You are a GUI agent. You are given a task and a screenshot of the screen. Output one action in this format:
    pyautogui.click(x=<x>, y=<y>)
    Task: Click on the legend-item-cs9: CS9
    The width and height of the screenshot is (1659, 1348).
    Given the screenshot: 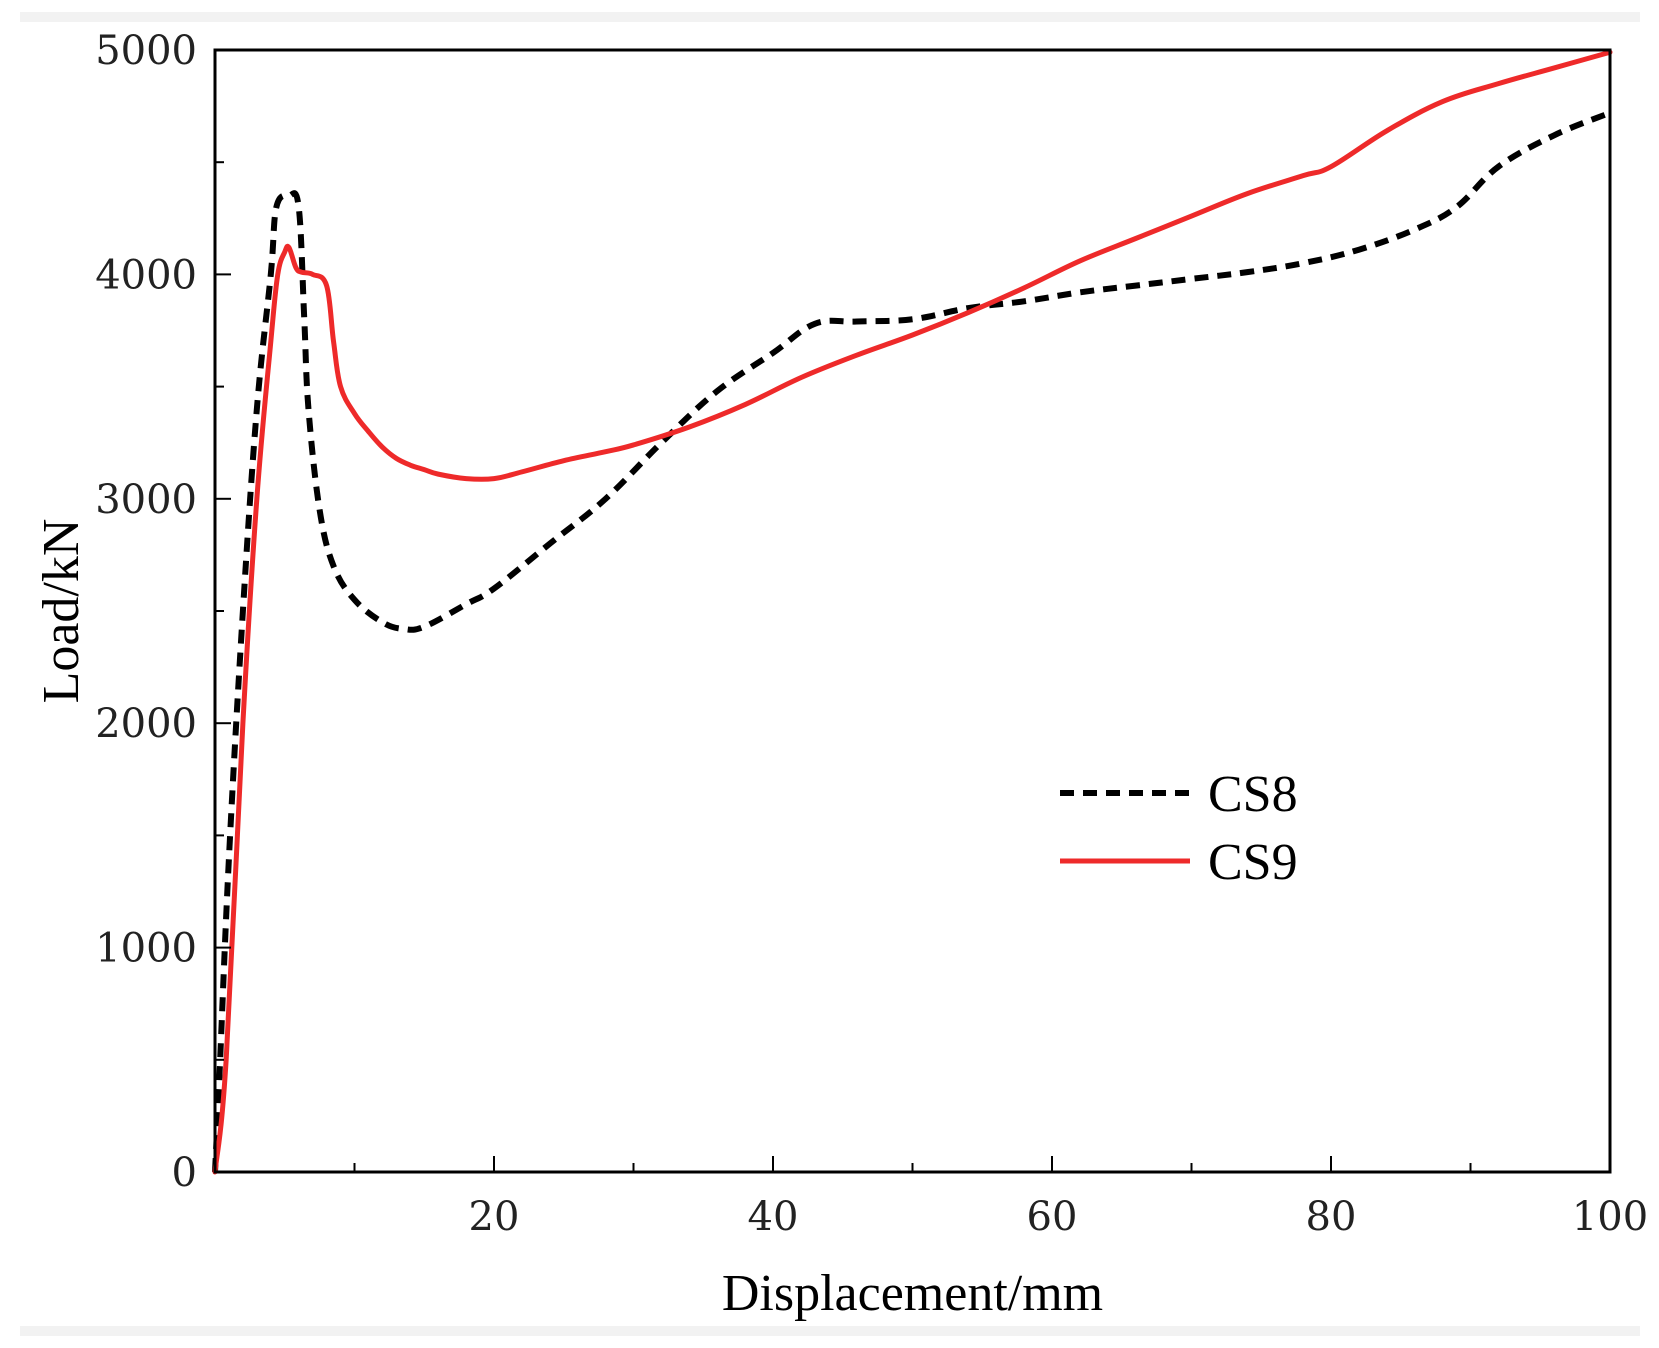 What is the action you would take?
    pyautogui.click(x=1179, y=862)
    